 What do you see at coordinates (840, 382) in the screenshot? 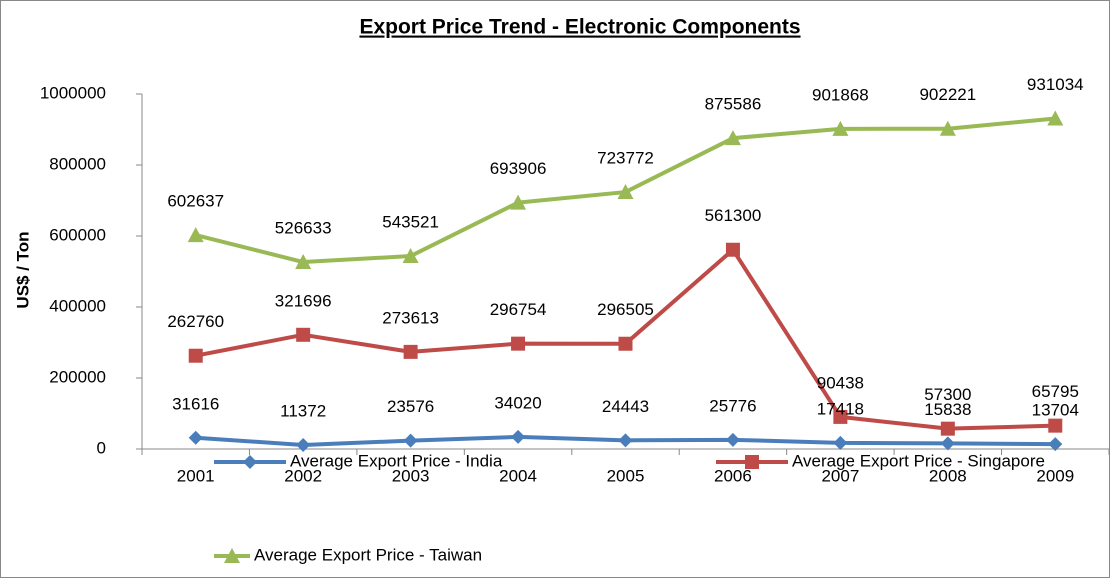
I see `data-label: 90438` at bounding box center [840, 382].